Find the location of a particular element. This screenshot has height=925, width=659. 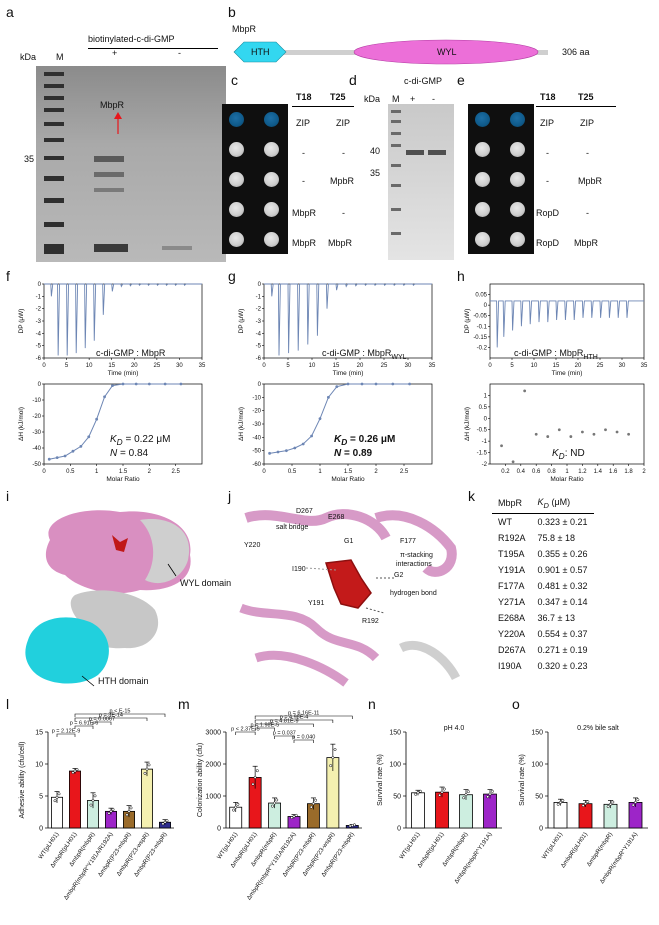

kd-row: E268A 36.7 ± 13 is located at coordinates (543, 618).